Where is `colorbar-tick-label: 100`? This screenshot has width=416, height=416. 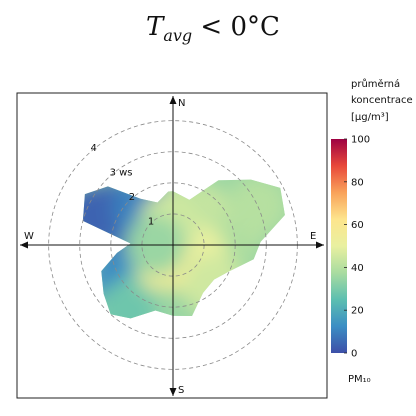 colorbar-tick-label: 100 is located at coordinates (360, 140).